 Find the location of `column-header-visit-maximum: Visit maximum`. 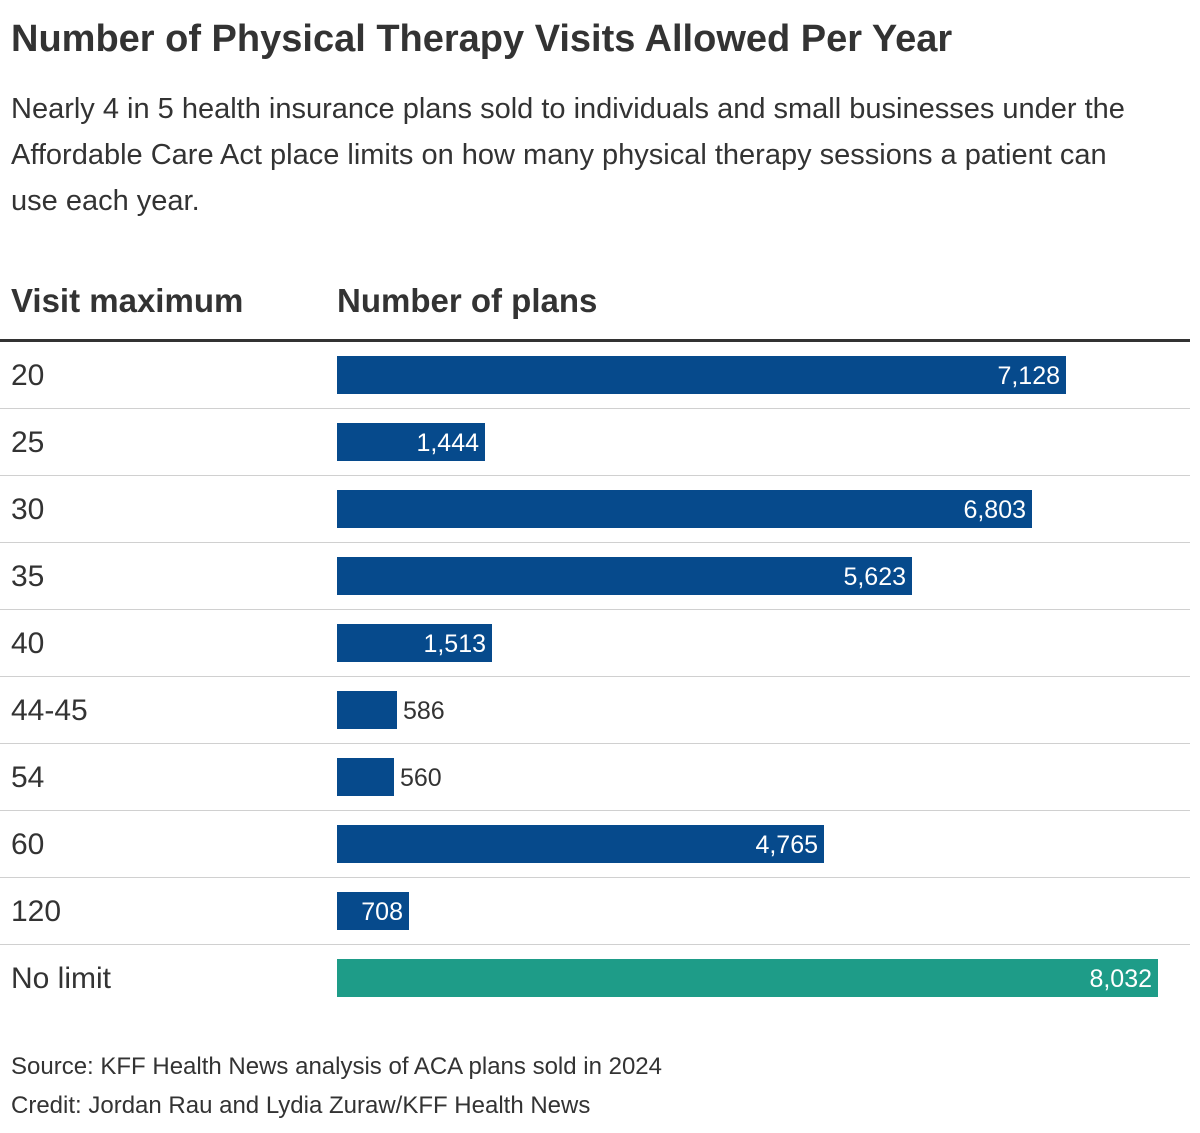

column-header-visit-maximum: Visit maximum is located at coordinates (127, 300).